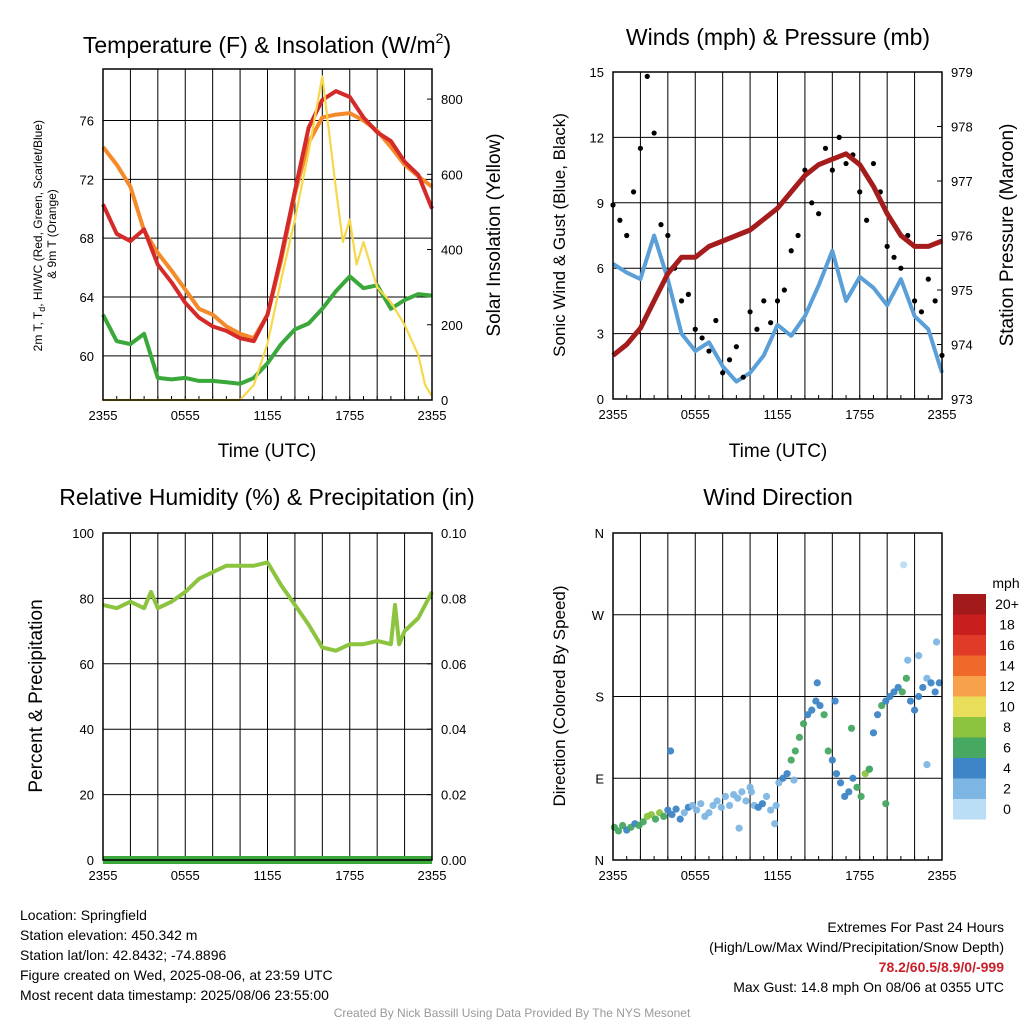 This screenshot has height=1024, width=1024. I want to click on y2-tick-label: 0.00, so click(453, 860).